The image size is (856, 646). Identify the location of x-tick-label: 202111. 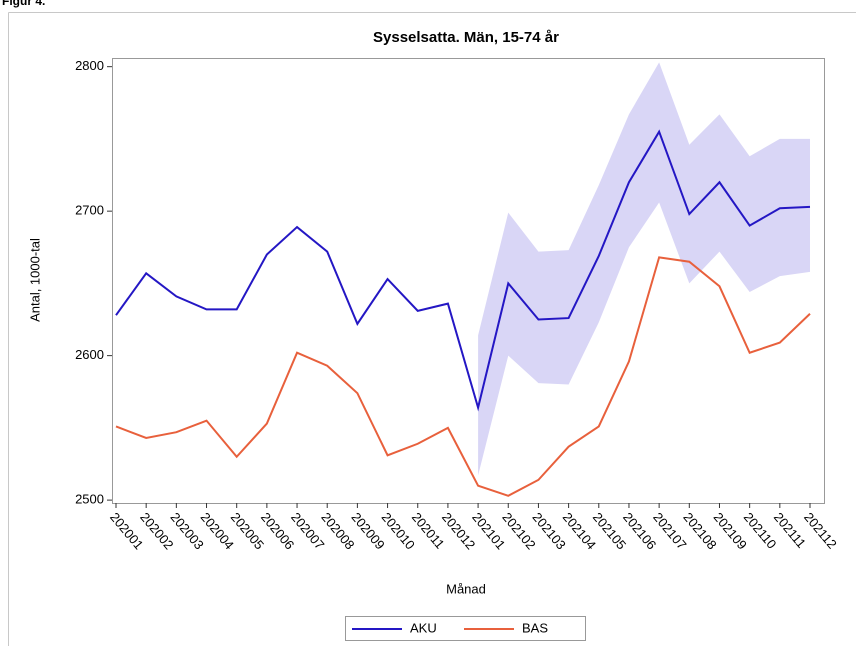
(790, 529).